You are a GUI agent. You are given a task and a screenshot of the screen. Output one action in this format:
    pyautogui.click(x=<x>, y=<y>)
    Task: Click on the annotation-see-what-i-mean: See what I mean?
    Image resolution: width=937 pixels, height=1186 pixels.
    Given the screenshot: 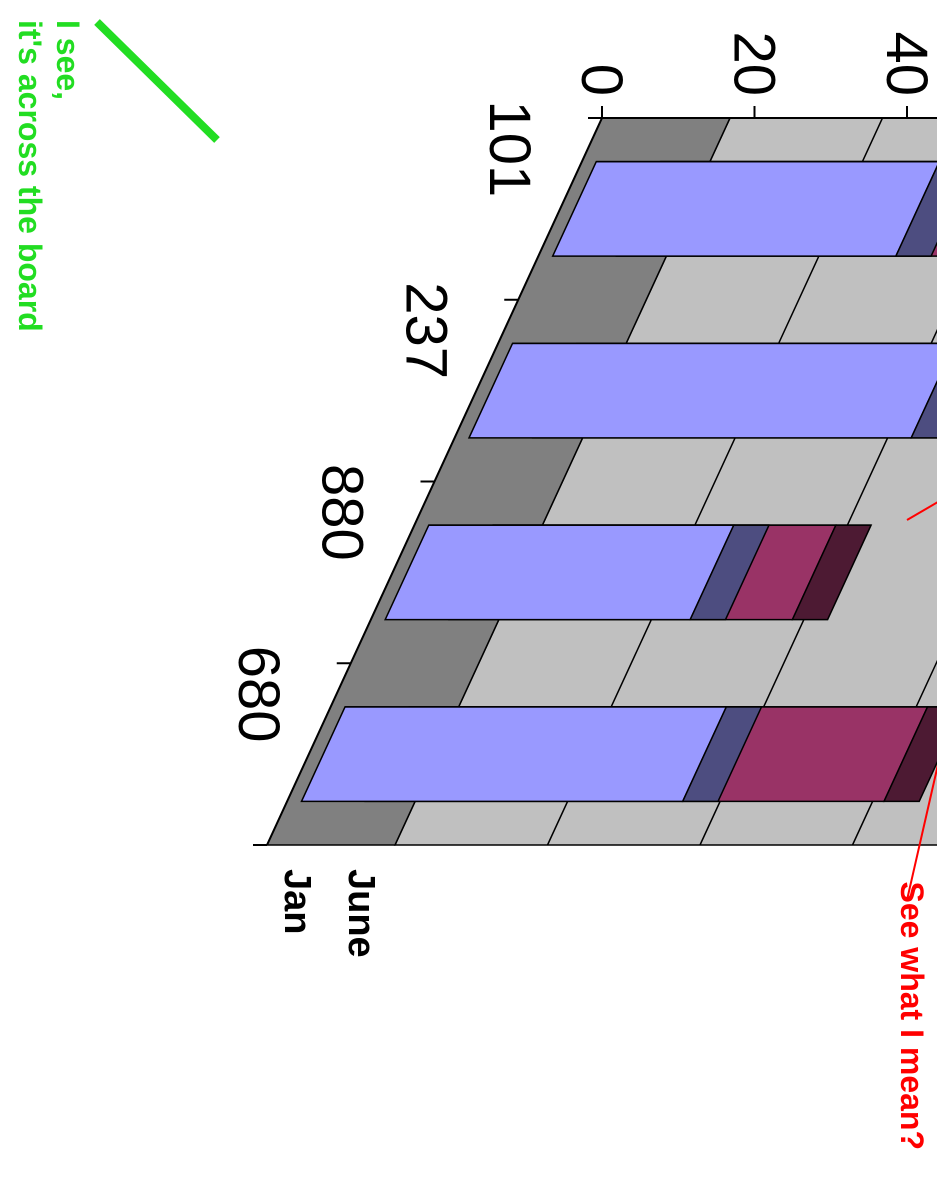 What is the action you would take?
    pyautogui.click(x=912, y=1015)
    